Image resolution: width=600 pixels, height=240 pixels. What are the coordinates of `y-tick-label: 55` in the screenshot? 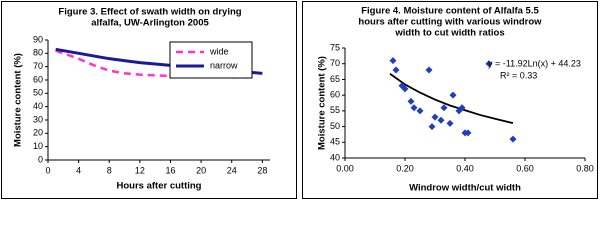 It's located at (335, 110).